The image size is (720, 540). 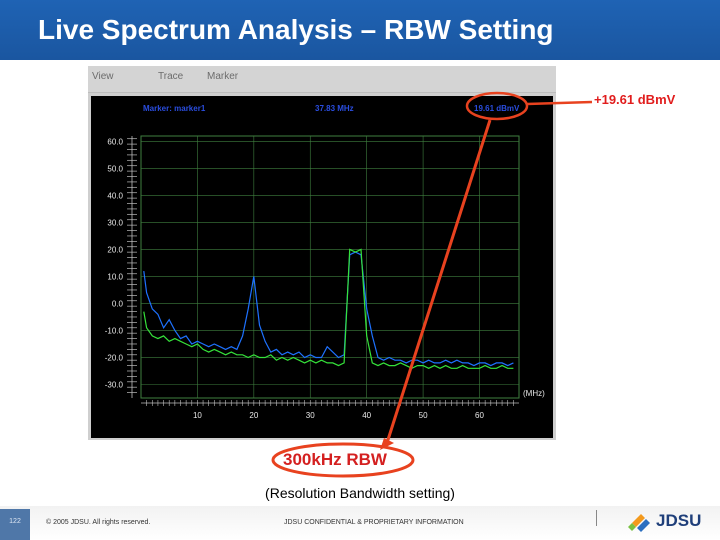 I want to click on marker-name: Marker: marker1, so click(x=174, y=108).